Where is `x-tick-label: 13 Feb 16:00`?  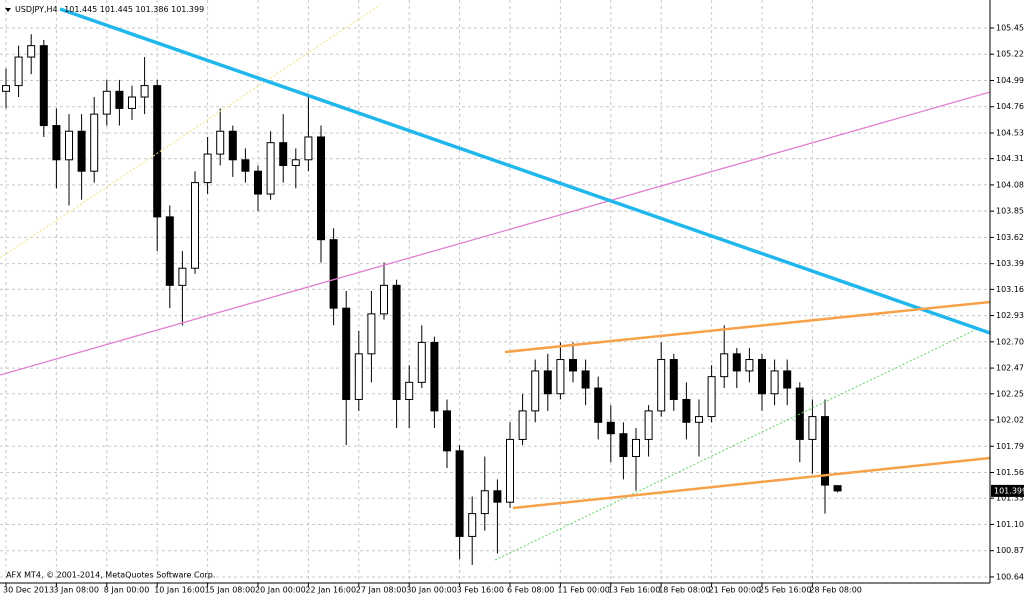
x-tick-label: 13 Feb 16:00 is located at coordinates (634, 590).